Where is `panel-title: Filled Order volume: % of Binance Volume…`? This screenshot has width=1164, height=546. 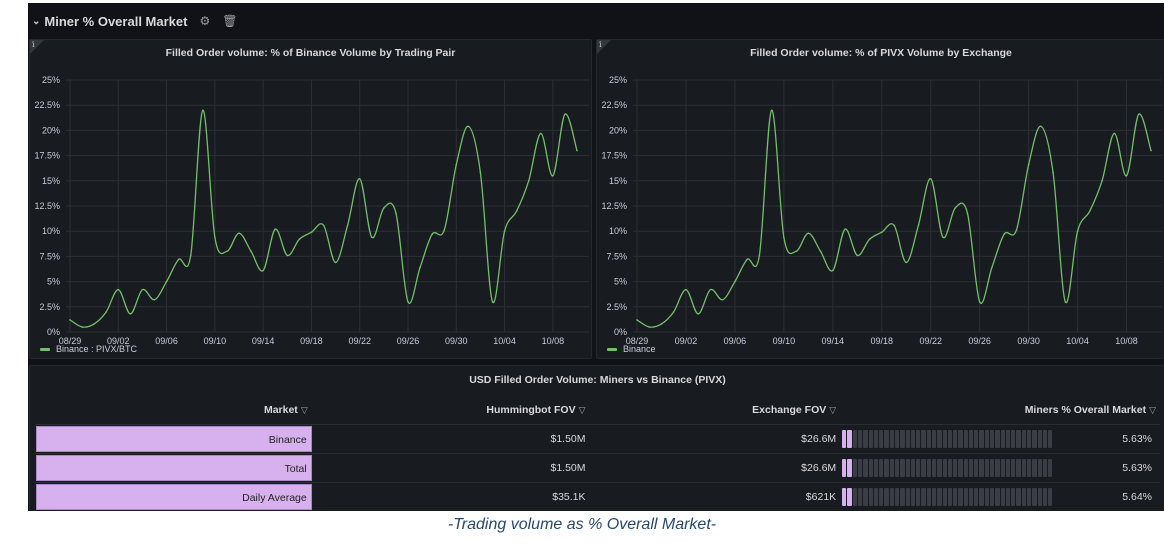 panel-title: Filled Order volume: % of Binance Volume… is located at coordinates (310, 53).